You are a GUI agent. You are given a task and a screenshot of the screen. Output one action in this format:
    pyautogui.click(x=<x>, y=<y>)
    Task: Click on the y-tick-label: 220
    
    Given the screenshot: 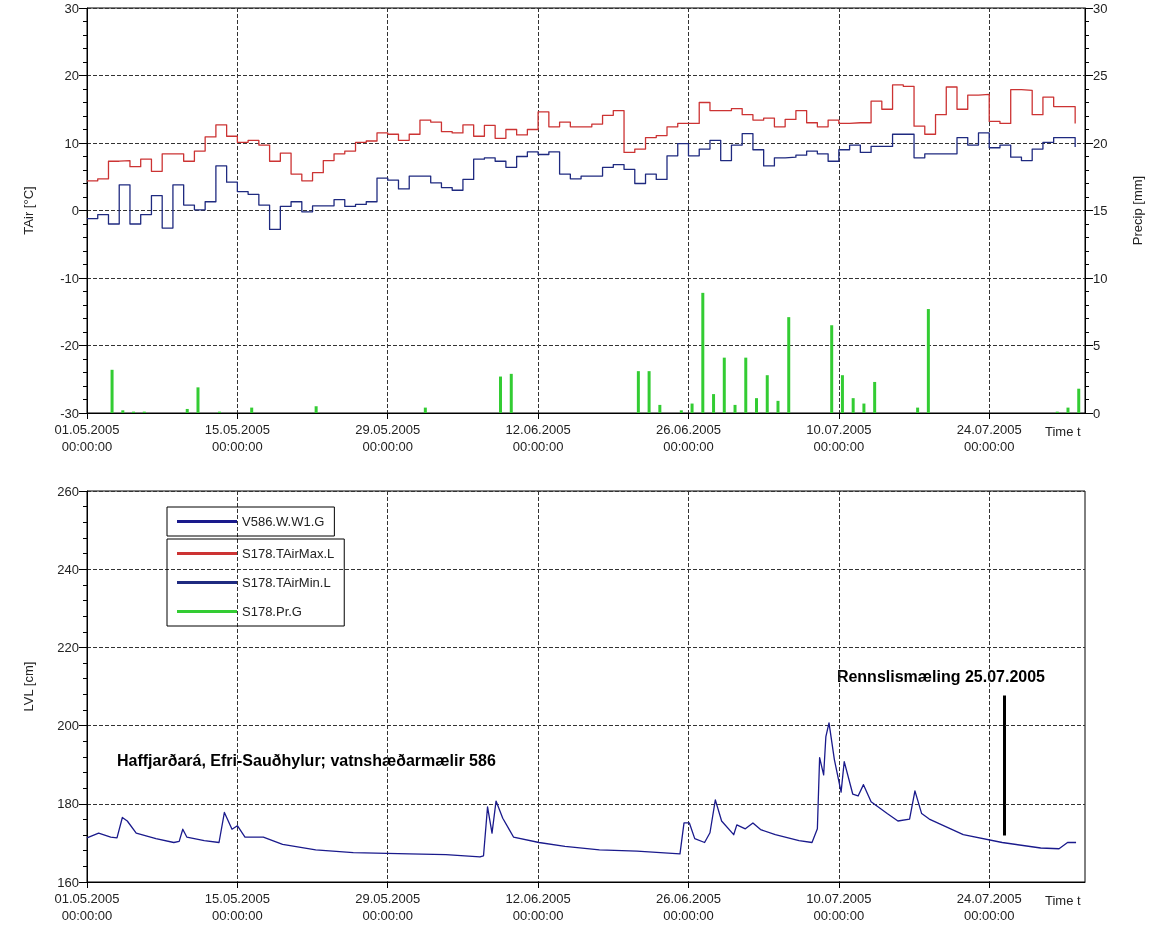 What is the action you would take?
    pyautogui.click(x=68, y=647)
    